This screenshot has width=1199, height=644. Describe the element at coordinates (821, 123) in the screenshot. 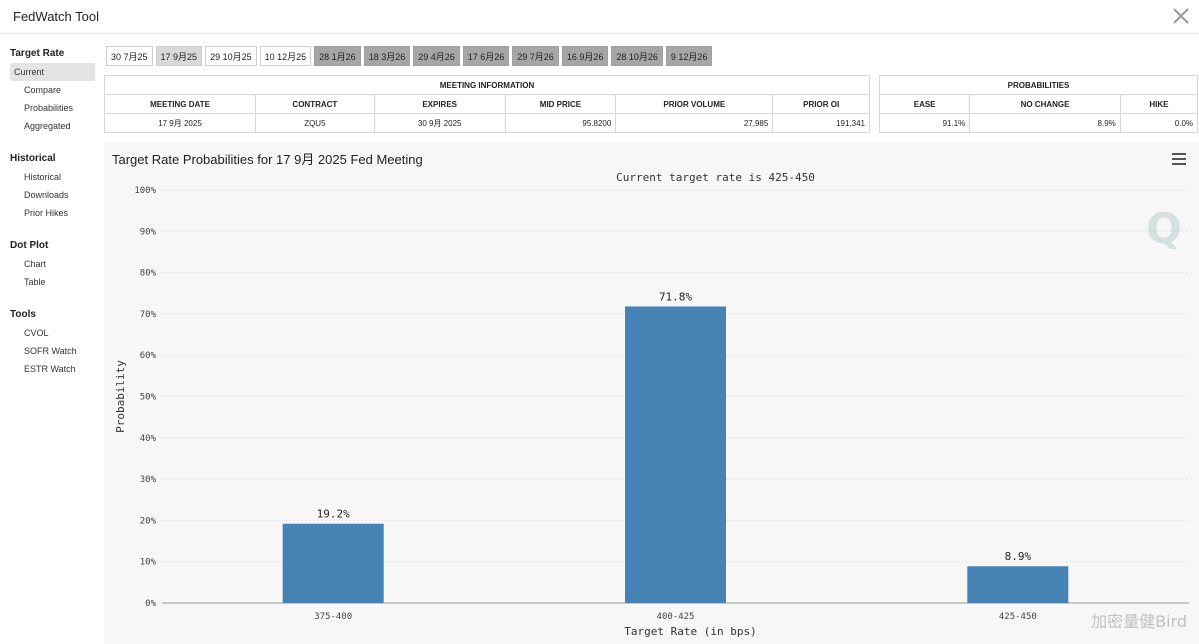

I see `table-cell: 191,341` at that location.